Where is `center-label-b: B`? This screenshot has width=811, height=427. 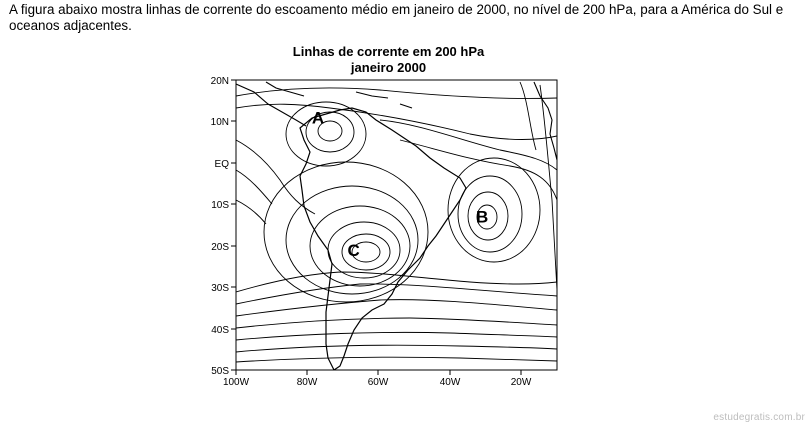 center-label-b: B is located at coordinates (482, 217).